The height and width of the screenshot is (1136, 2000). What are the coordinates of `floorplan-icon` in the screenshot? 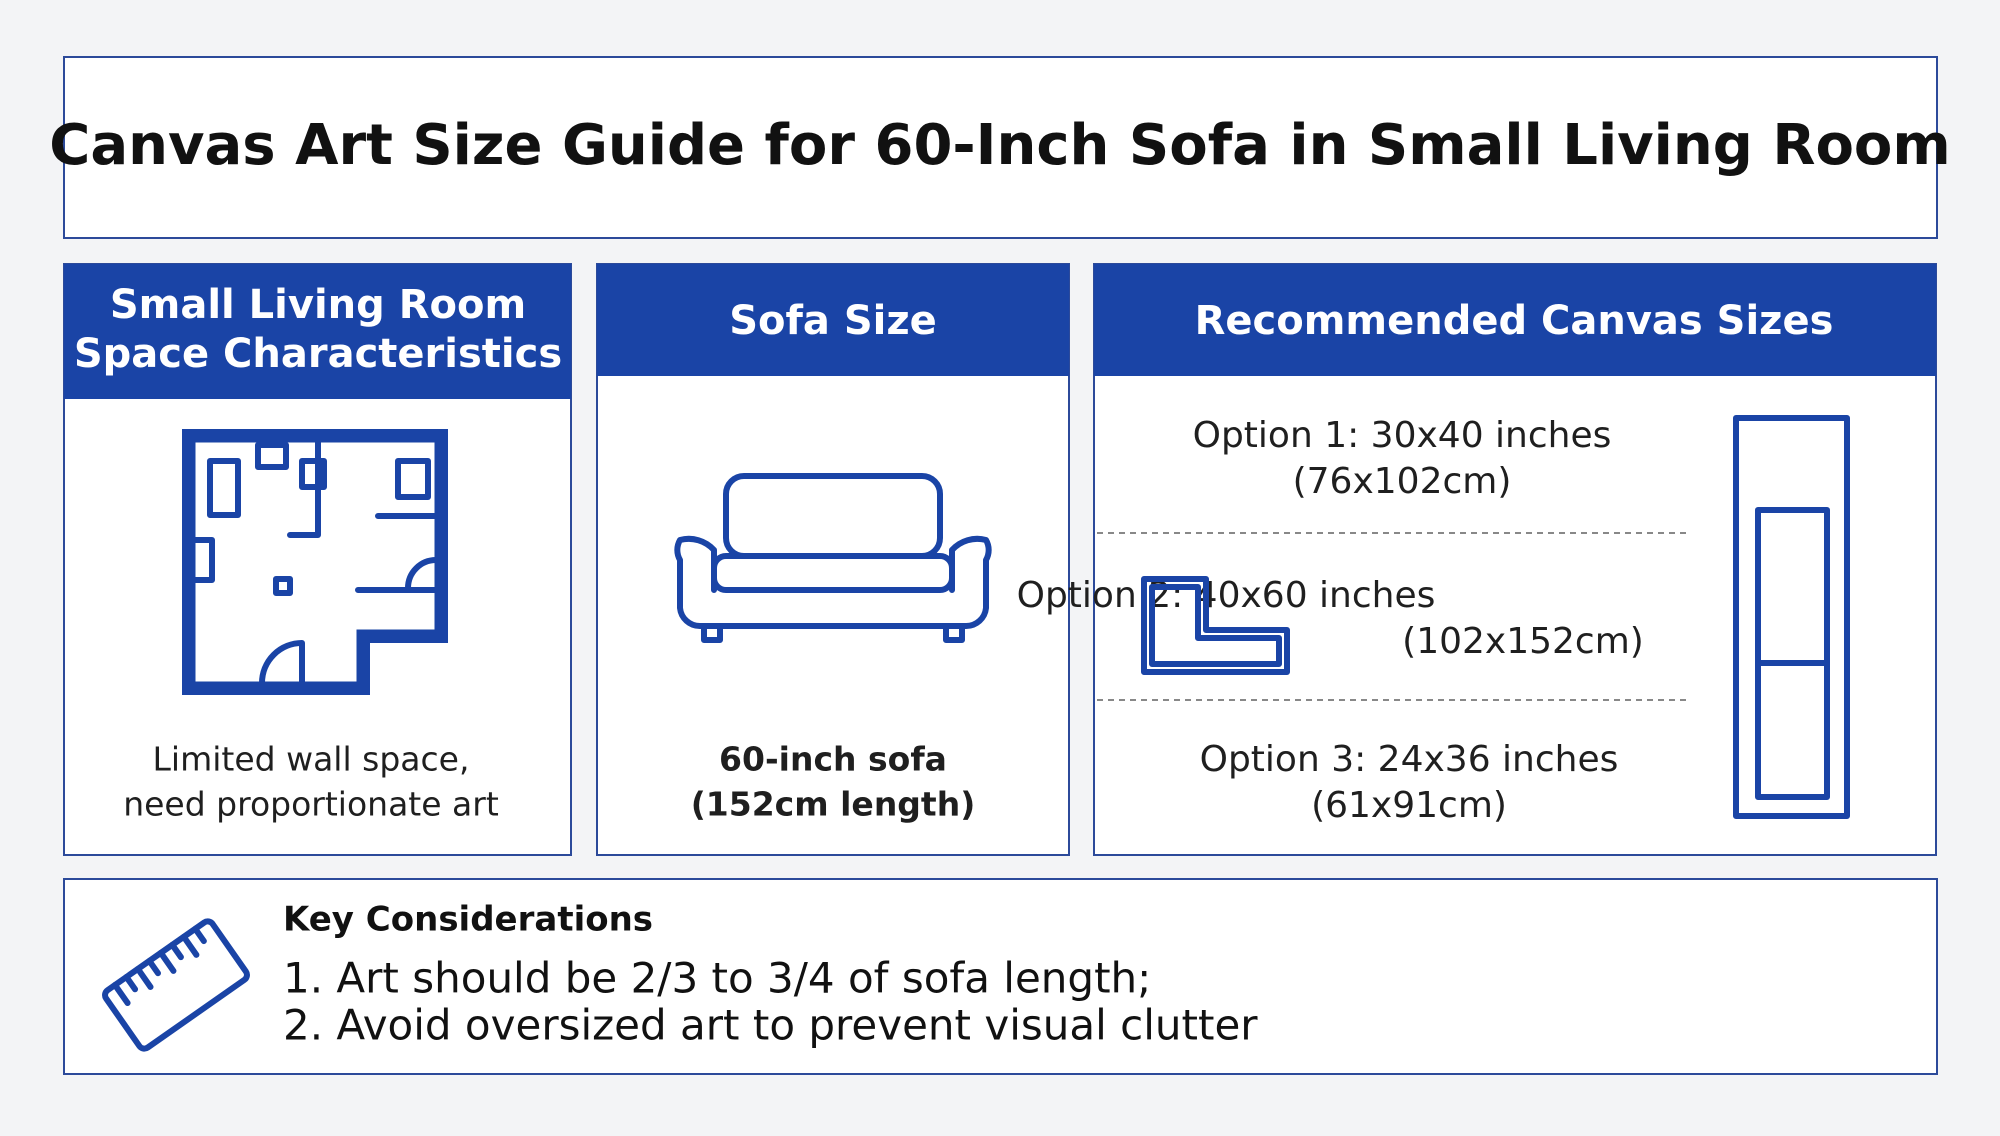 It's located at (315, 562).